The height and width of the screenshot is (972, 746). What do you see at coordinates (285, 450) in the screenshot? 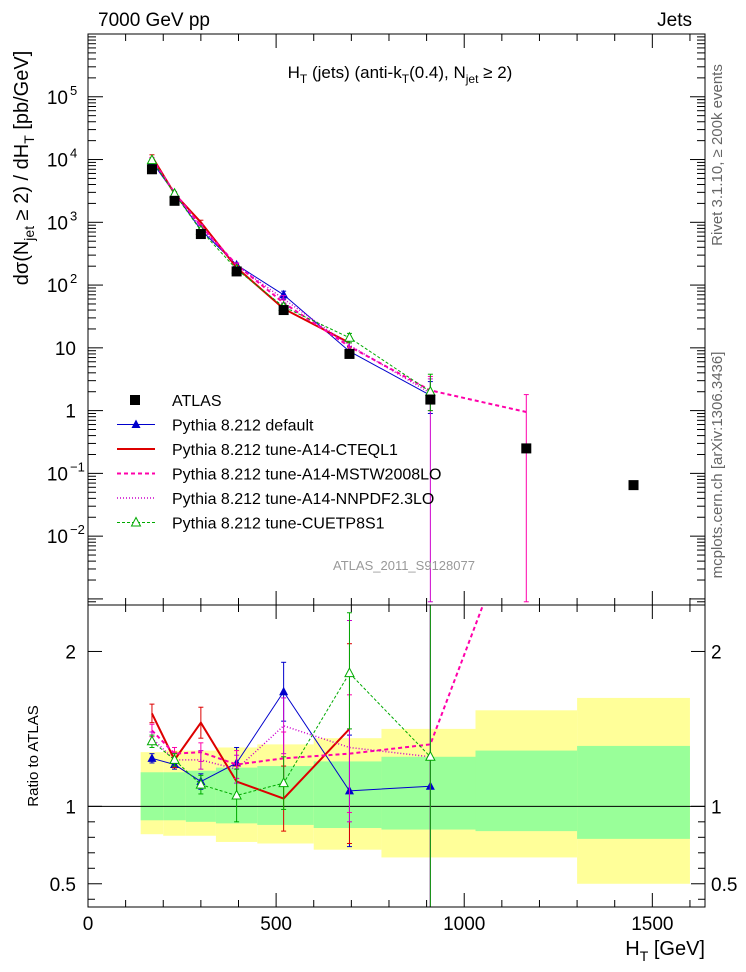
I see `legend-label: Pythia 8.212 tune-A14-CTEQL1` at bounding box center [285, 450].